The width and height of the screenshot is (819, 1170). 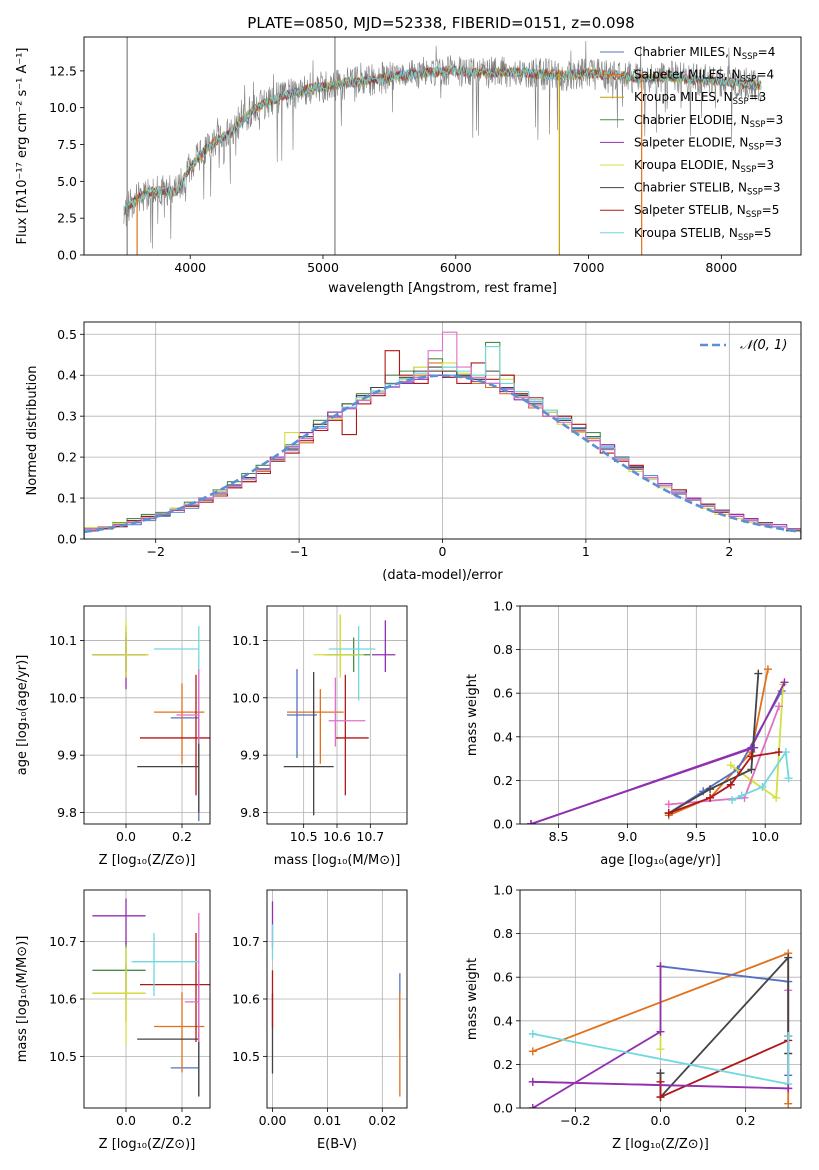 I want to click on x-tick-label: 9.5, so click(x=696, y=836).